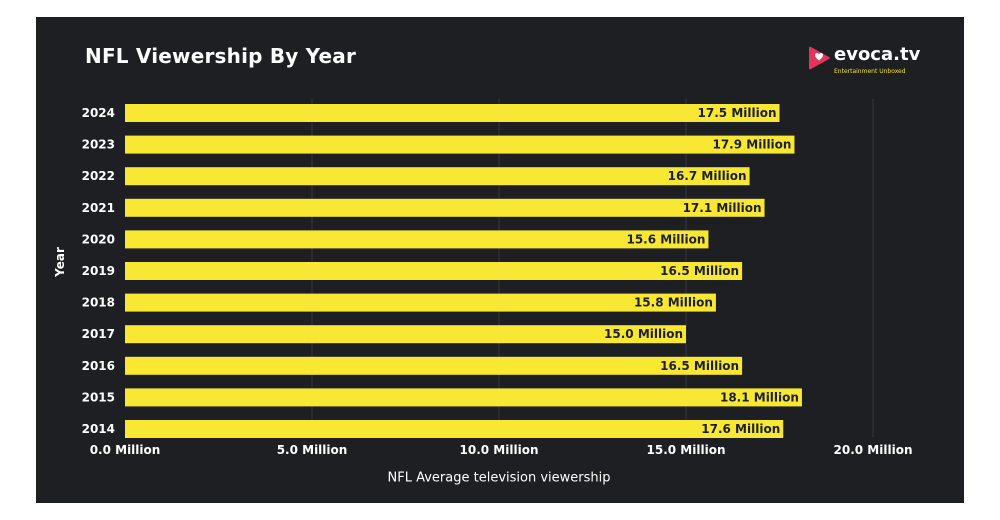 The height and width of the screenshot is (520, 1000). I want to click on year-label: 2019, so click(98, 271).